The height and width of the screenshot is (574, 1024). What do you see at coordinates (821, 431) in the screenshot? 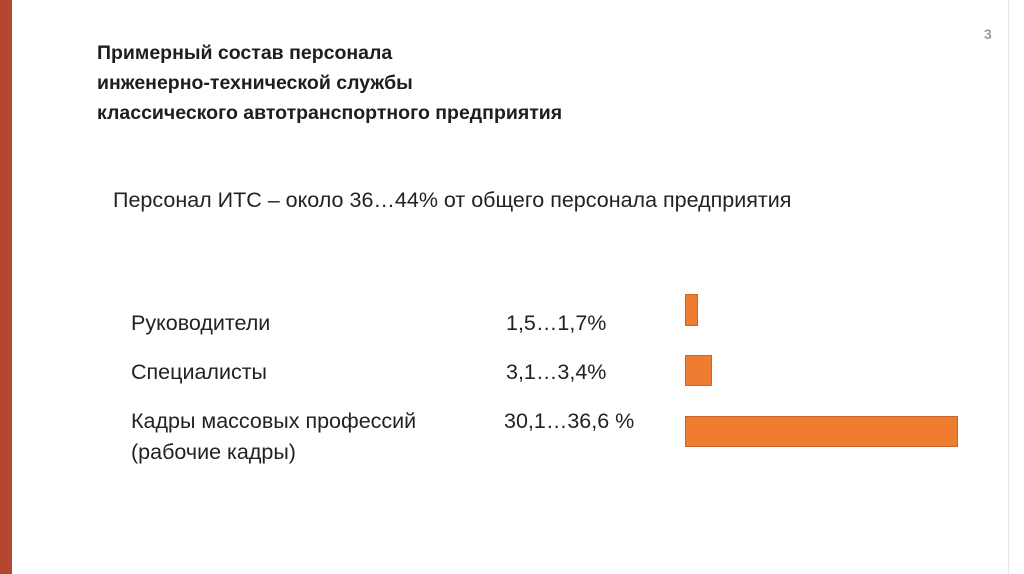
I see `bar-workers` at bounding box center [821, 431].